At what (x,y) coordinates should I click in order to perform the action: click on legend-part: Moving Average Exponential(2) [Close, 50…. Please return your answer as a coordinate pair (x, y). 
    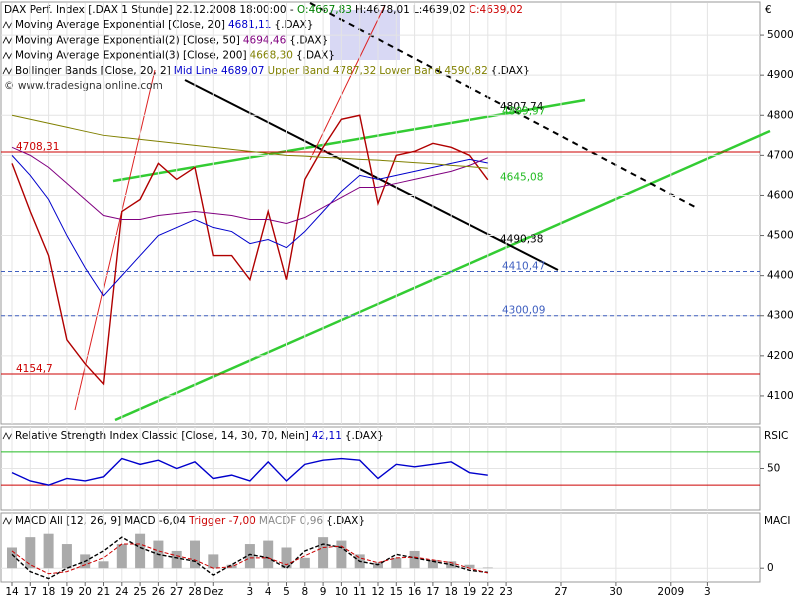
    Looking at the image, I should click on (127, 40).